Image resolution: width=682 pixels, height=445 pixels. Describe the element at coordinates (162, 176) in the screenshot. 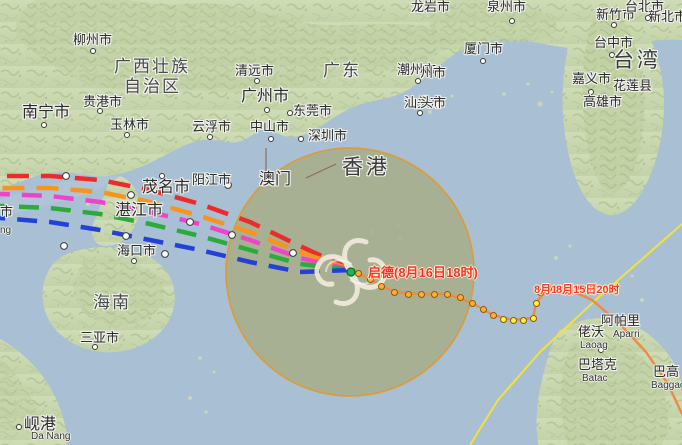

I see `city-marker-maoming` at that location.